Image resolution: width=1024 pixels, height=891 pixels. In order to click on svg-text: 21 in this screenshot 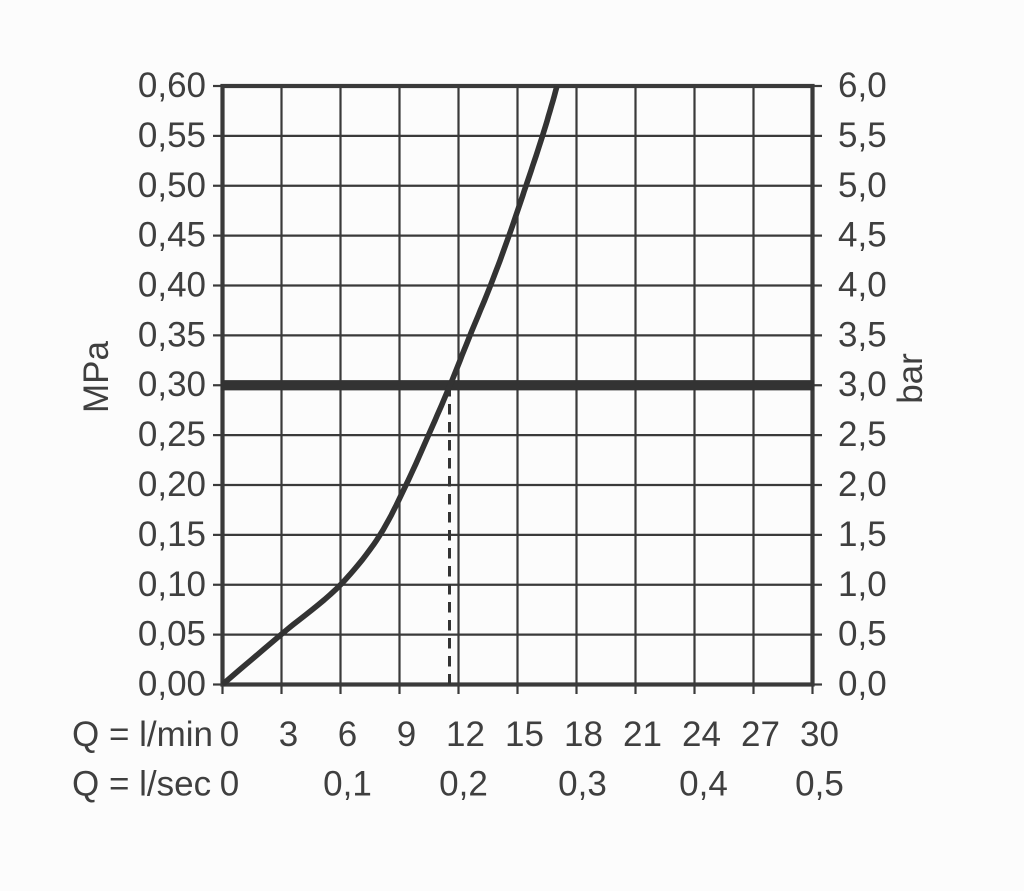, I will do `click(642, 734)`.